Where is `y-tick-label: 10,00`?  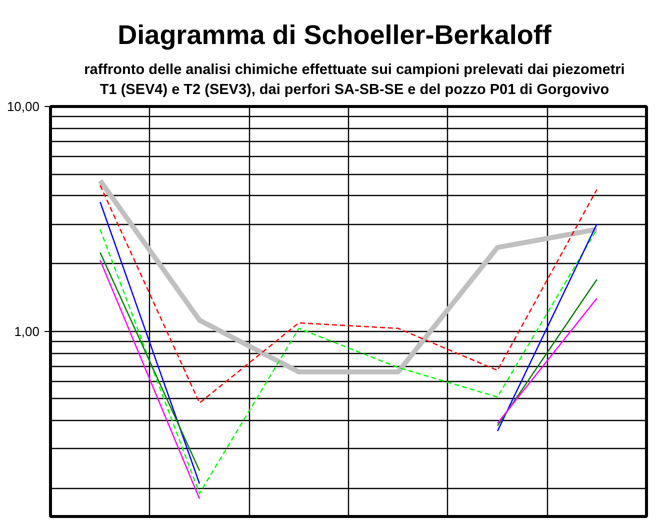 y-tick-label: 10,00 is located at coordinates (23, 106).